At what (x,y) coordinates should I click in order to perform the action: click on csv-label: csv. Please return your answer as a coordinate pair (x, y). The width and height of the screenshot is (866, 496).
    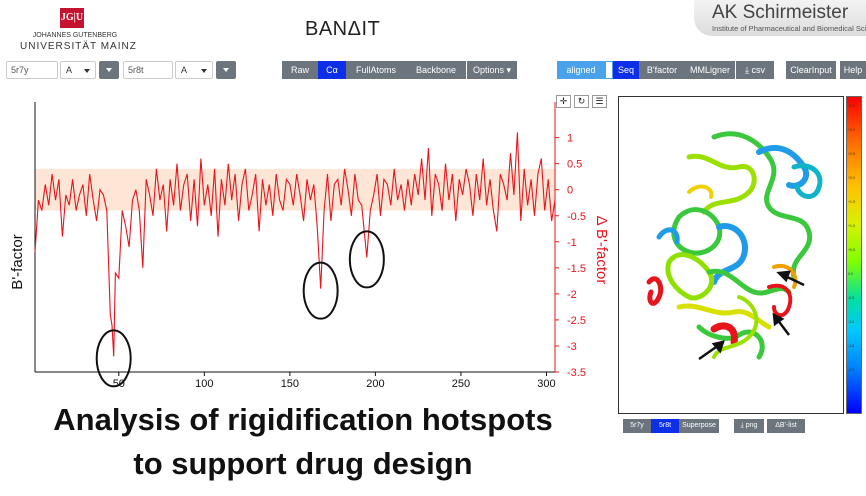
    Looking at the image, I should click on (758, 70).